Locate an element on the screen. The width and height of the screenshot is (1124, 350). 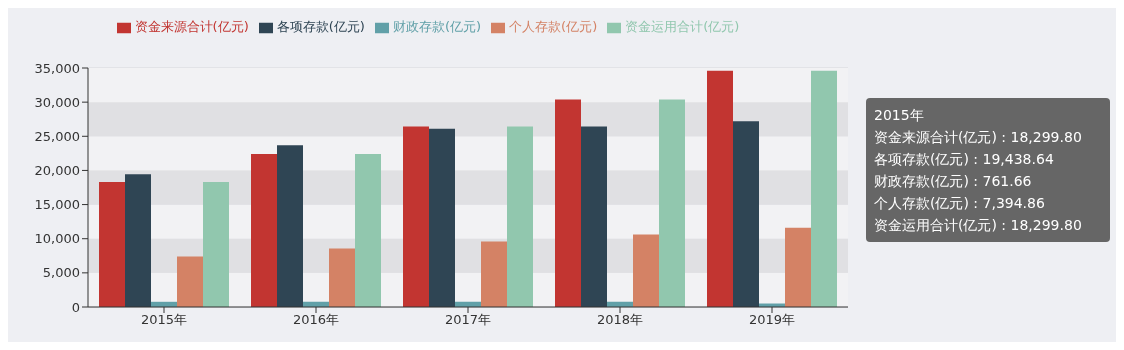
text: 财政存款(亿元) : 761.66 is located at coordinates (953, 181).